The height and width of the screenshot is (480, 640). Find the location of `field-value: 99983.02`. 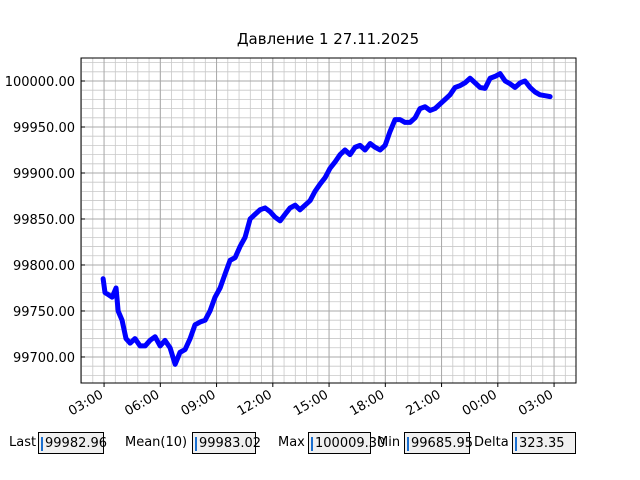

field-value: 99983.02 is located at coordinates (226, 443).